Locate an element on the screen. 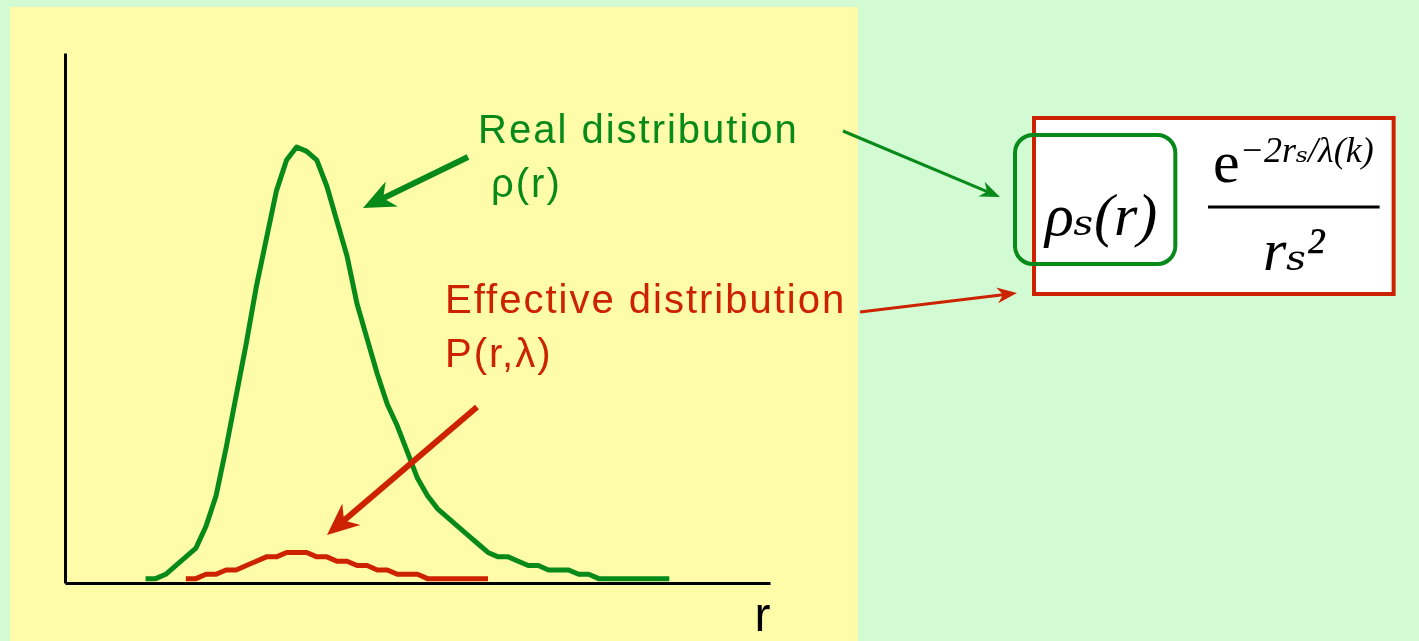 Image resolution: width=1419 pixels, height=641 pixels. x-axis-title: r is located at coordinates (762, 614).